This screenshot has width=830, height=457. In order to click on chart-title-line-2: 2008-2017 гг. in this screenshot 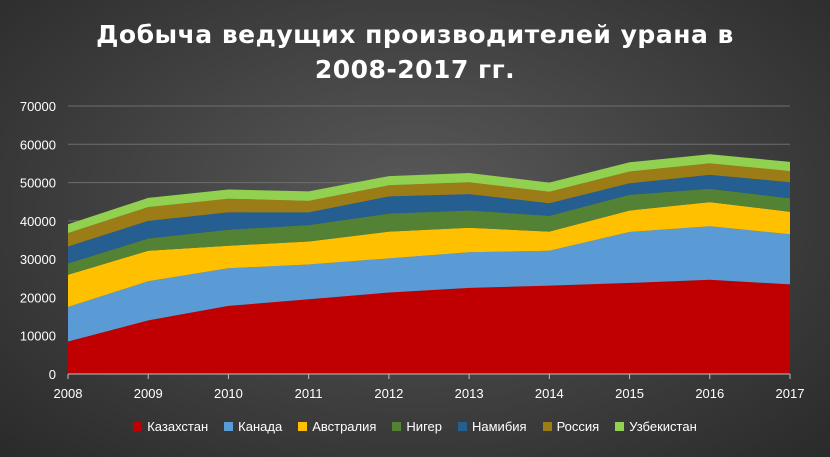, I will do `click(415, 69)`.